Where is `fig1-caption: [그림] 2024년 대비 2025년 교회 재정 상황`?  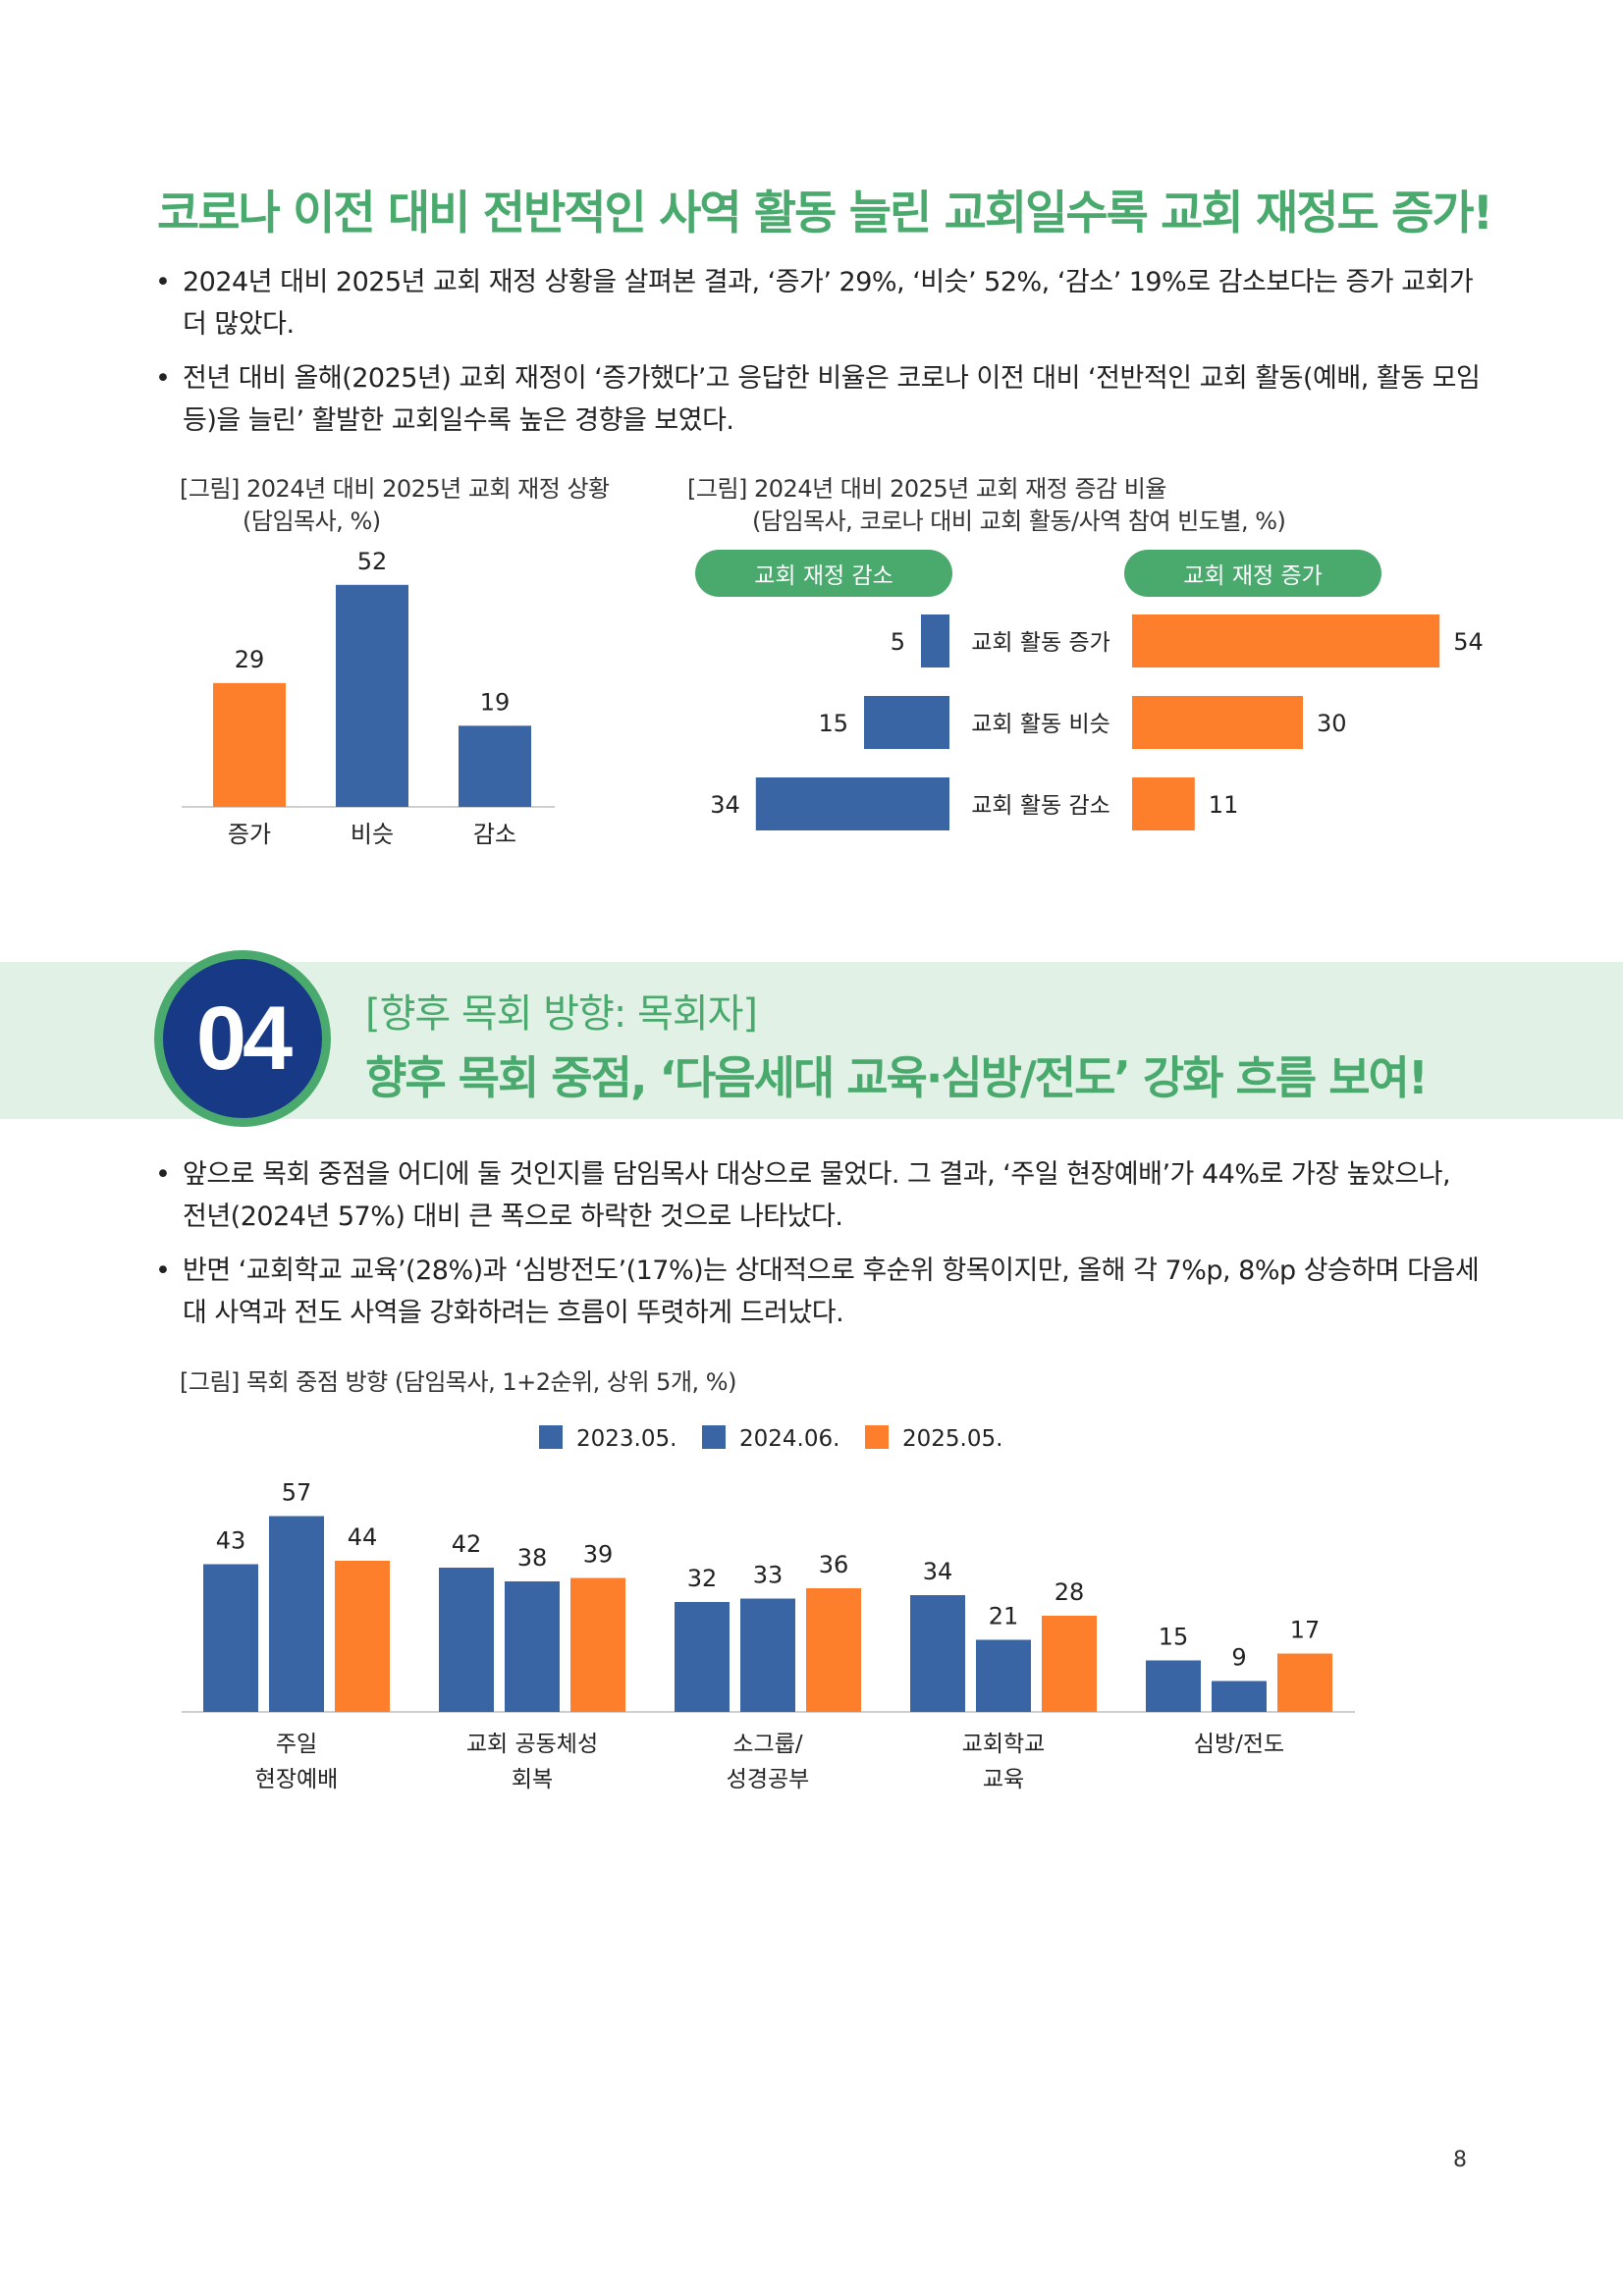 fig1-caption: [그림] 2024년 대비 2025년 교회 재정 상황 is located at coordinates (395, 489).